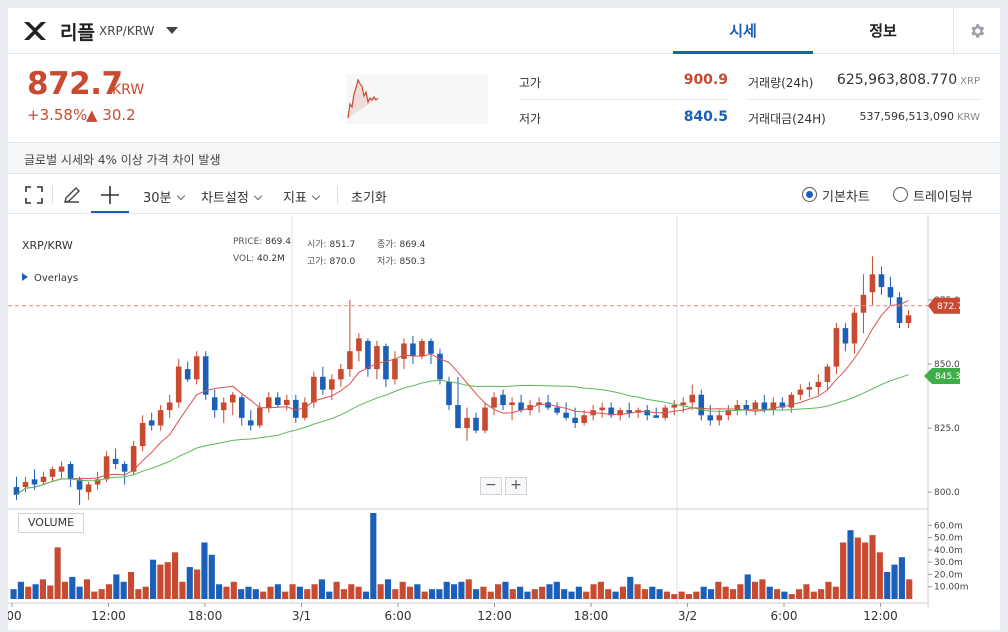 This screenshot has width=1008, height=632. I want to click on time-tick-label: 12:00, so click(494, 616).